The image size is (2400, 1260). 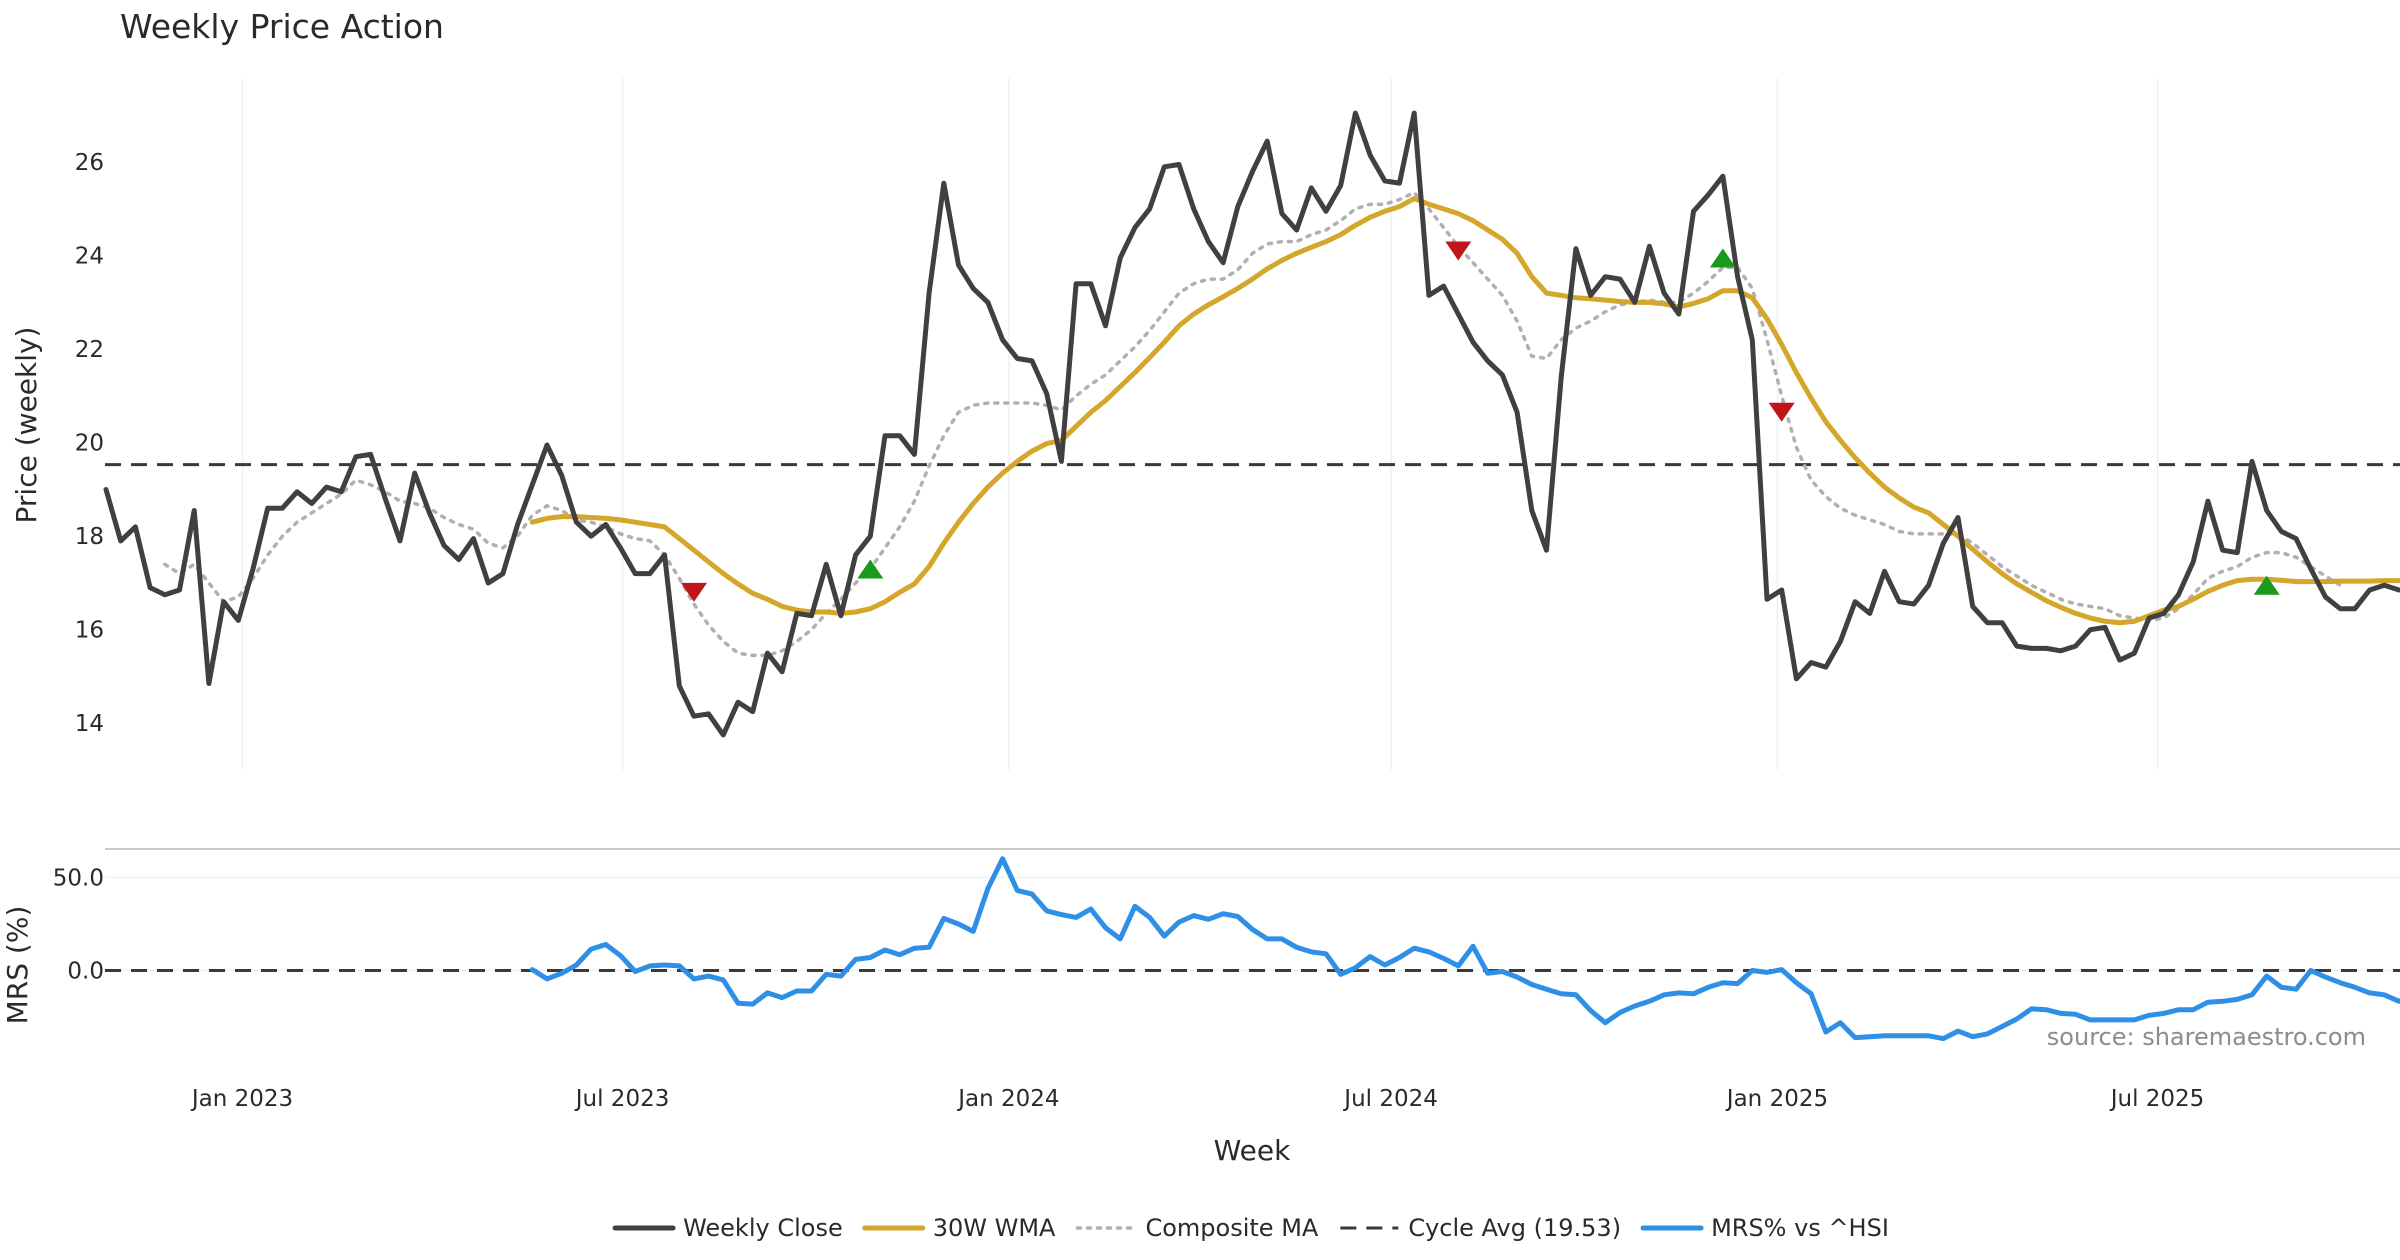 I want to click on price-y-axis-label: Price (weekly), so click(x=26, y=425).